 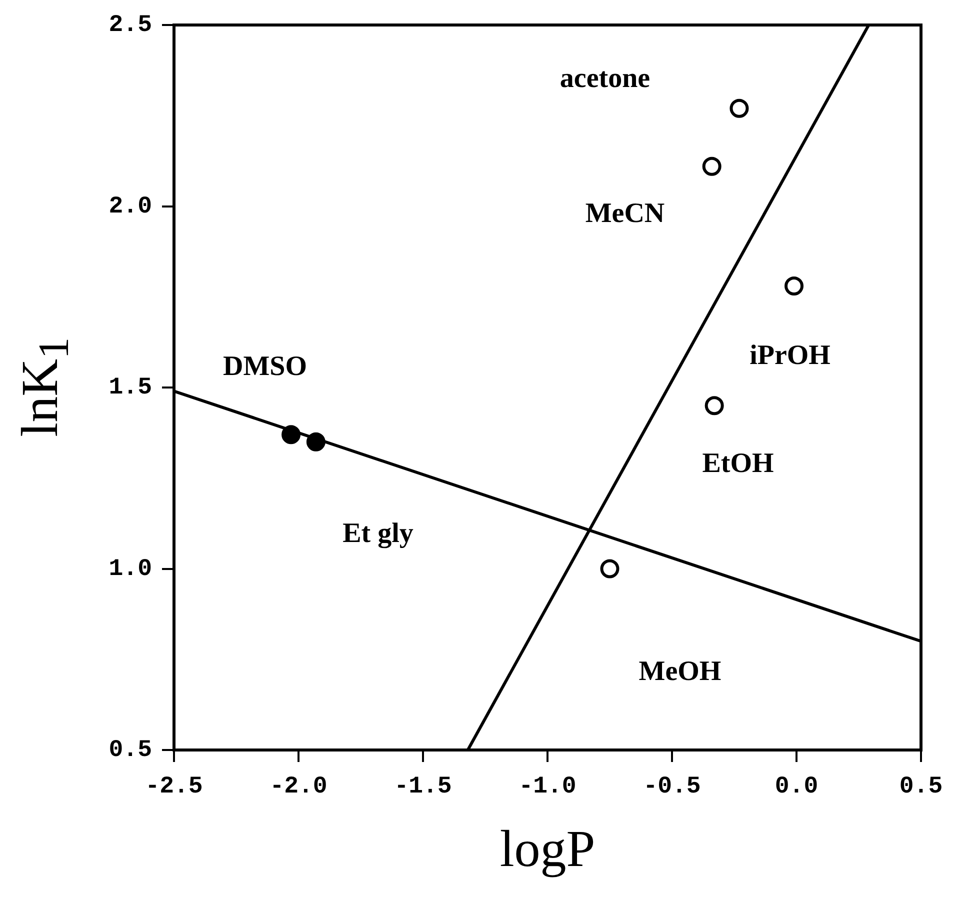 What do you see at coordinates (921, 786) in the screenshot?
I see `x-tick-label: 0.5` at bounding box center [921, 786].